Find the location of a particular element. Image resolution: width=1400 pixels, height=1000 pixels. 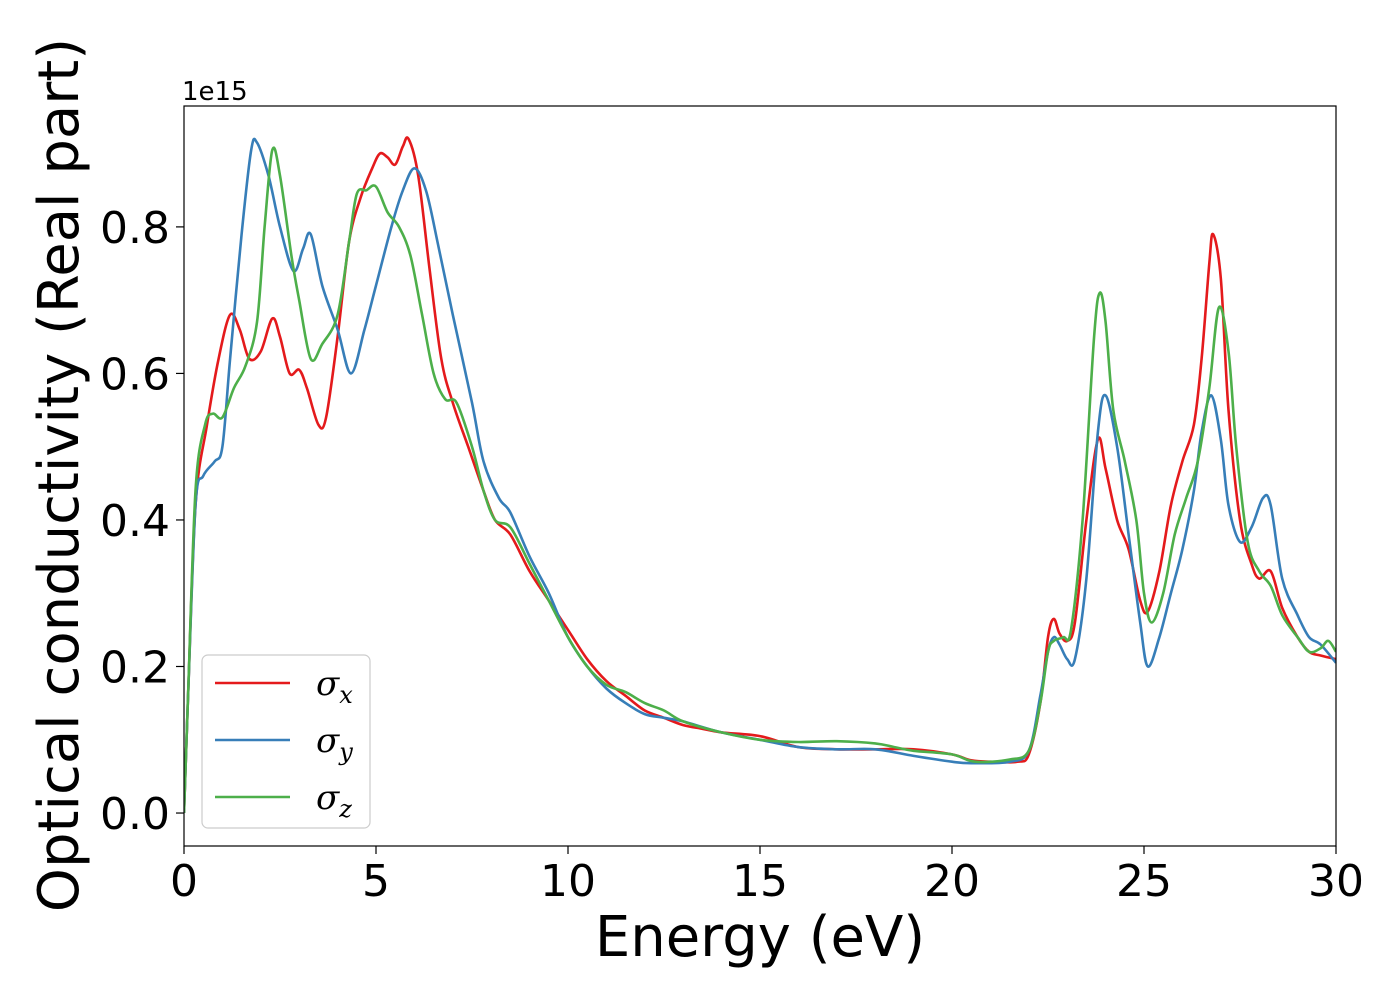

x-axis-label: Energy (eV) is located at coordinates (760, 937).